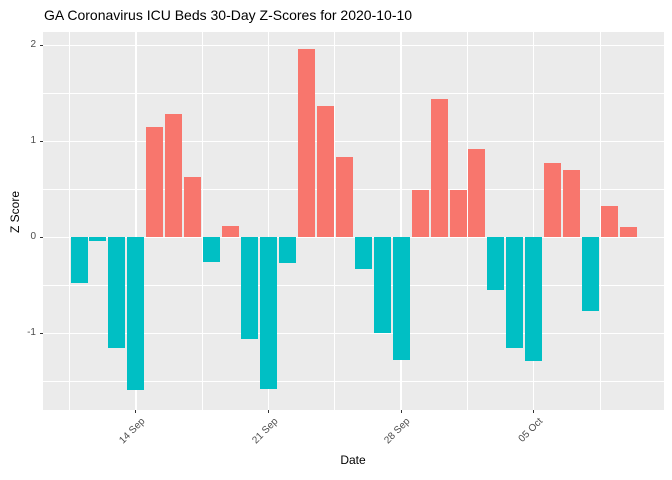 This screenshot has height=480, width=672. Describe the element at coordinates (531, 430) in the screenshot. I see `x-axis-tick-label: 05 Oct` at that location.